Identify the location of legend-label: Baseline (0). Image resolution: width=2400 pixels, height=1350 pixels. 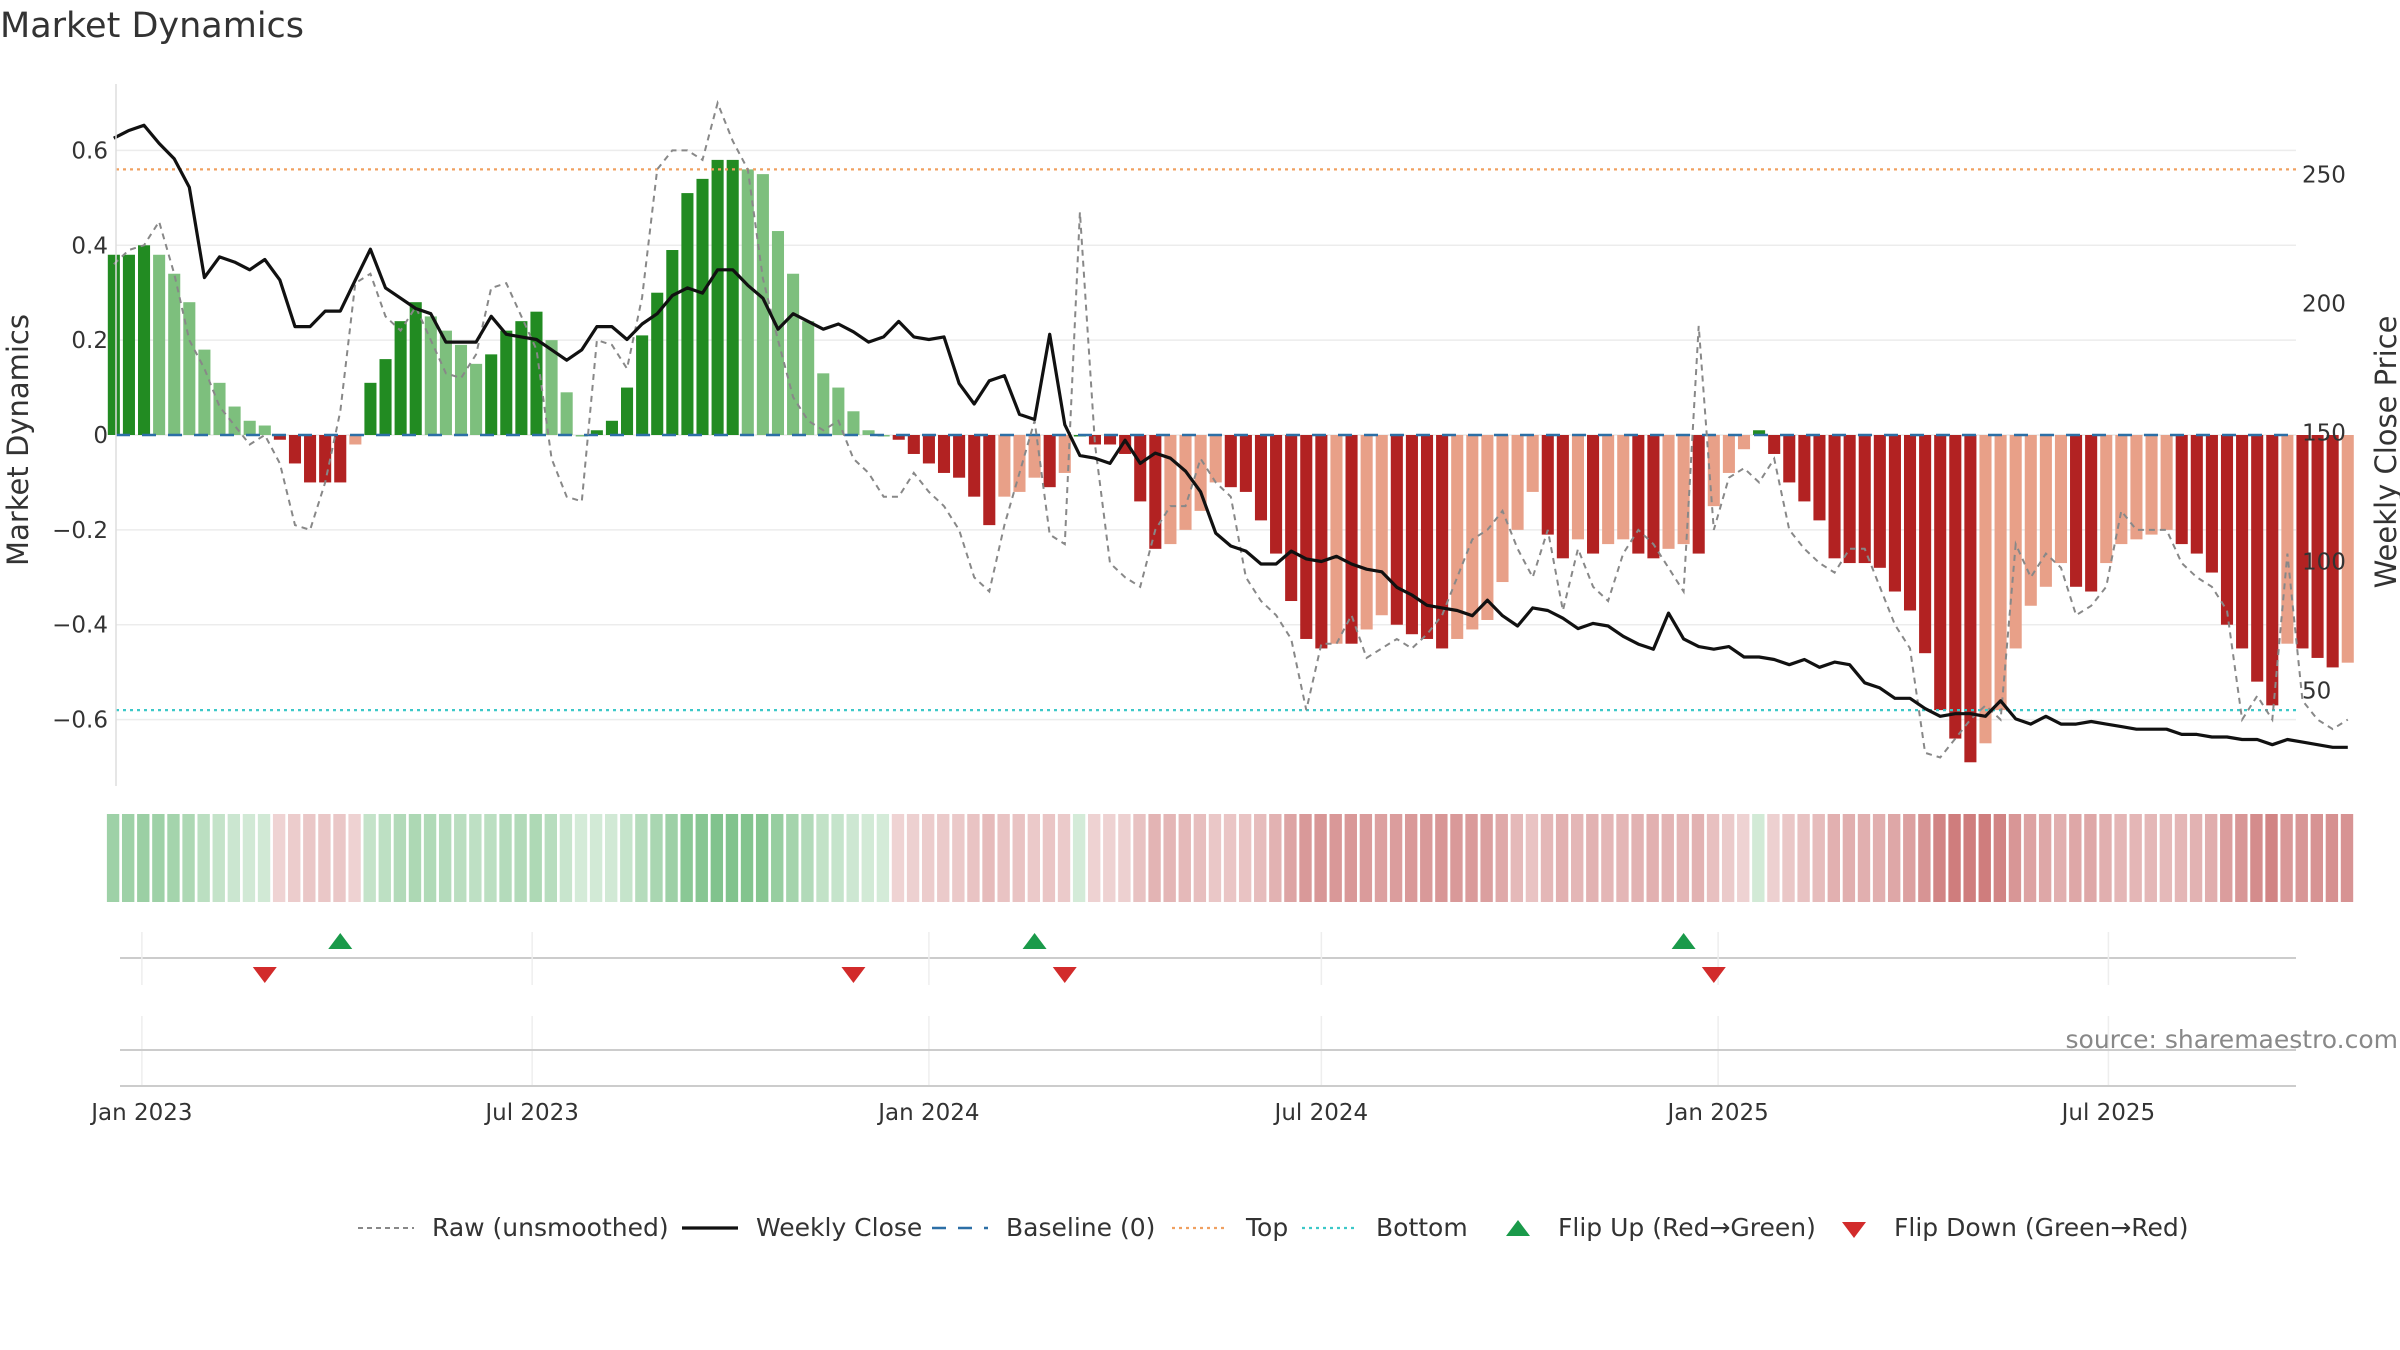
(1080, 1227).